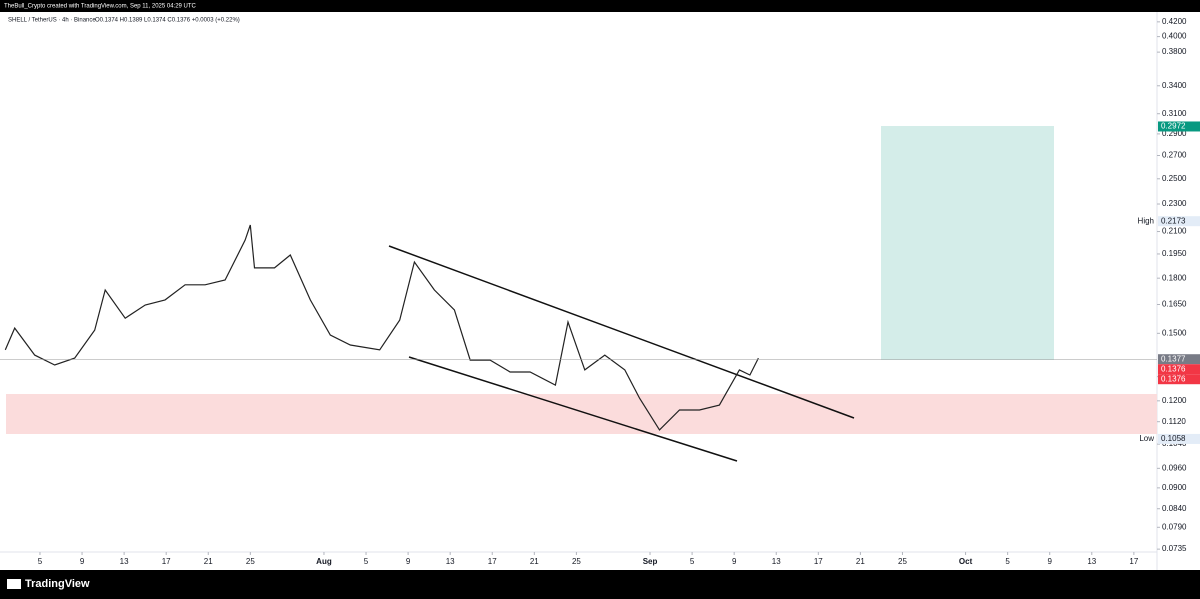  I want to click on y-tick-label: 0.1120, so click(1174, 421).